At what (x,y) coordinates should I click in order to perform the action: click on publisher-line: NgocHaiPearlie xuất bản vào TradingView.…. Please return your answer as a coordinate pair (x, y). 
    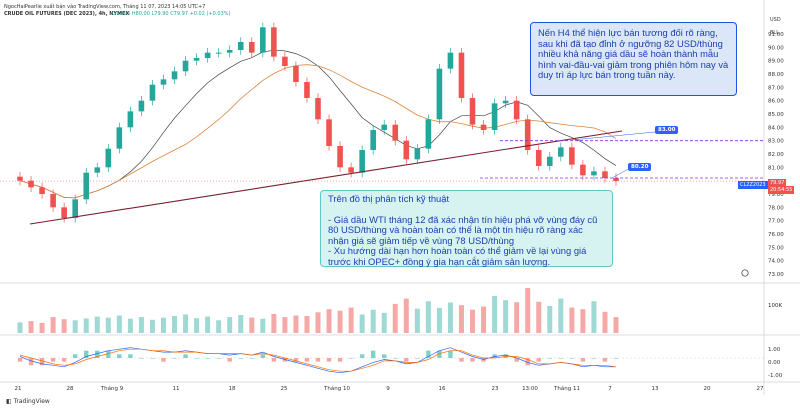
    Looking at the image, I should click on (105, 7).